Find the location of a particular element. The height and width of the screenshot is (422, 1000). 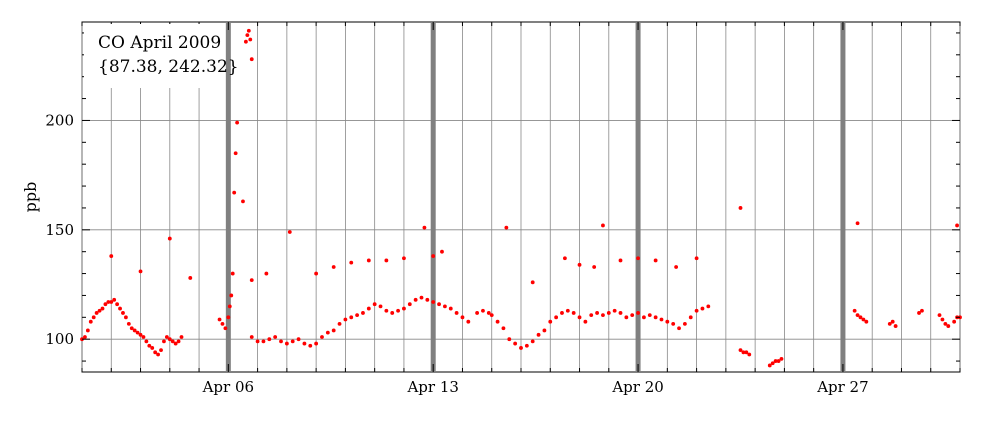

x-tick-label: Apr 27 is located at coordinates (842, 387).